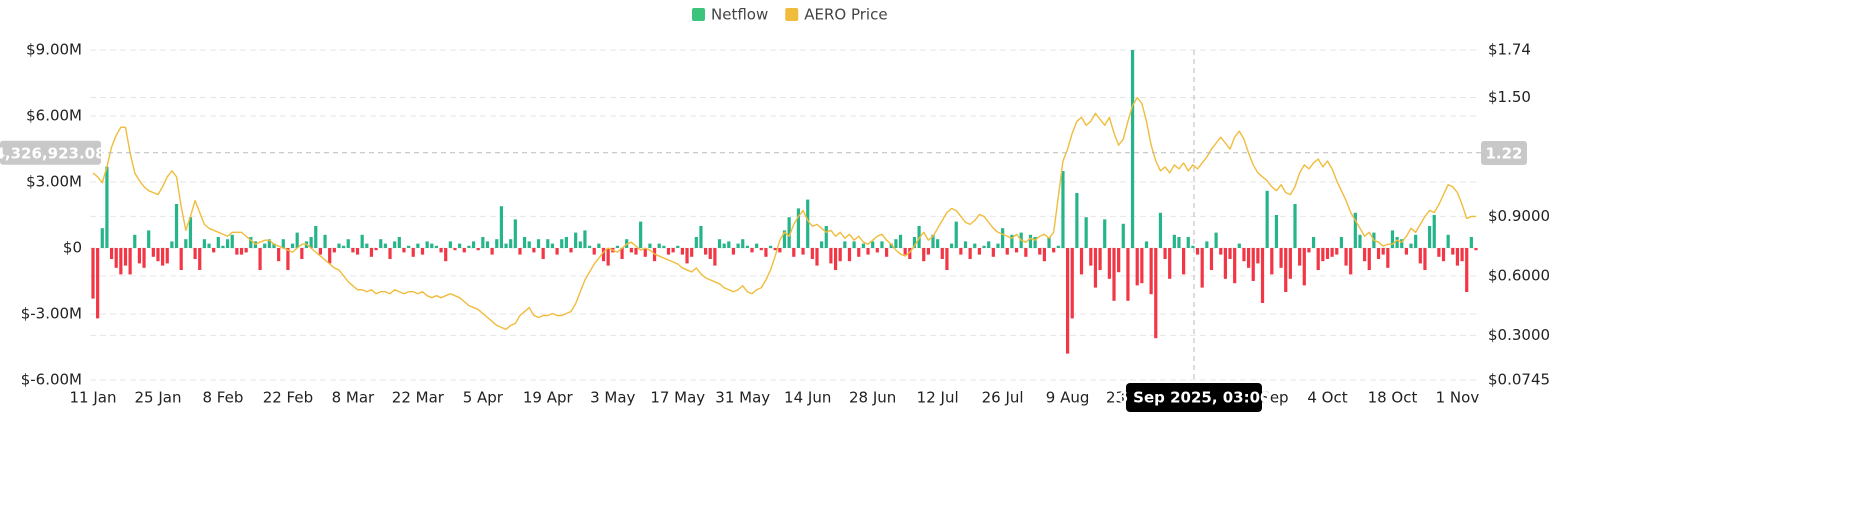 The image size is (1852, 525). I want to click on crosshair-y-box, so click(50, 152).